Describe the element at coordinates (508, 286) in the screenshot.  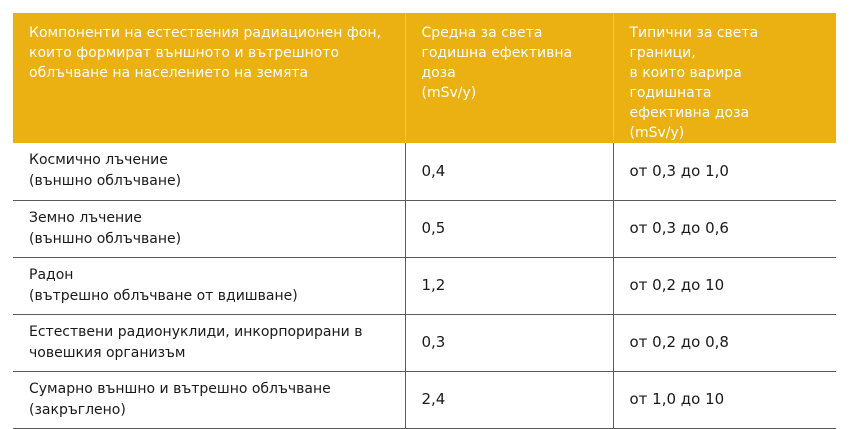
I see `cell-average-dose: 1,2` at that location.